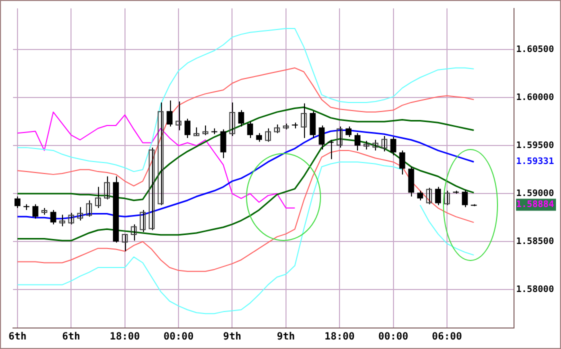 This screenshot has height=349, width=561. I want to click on y-tick-label: 1.59000, so click(535, 193).